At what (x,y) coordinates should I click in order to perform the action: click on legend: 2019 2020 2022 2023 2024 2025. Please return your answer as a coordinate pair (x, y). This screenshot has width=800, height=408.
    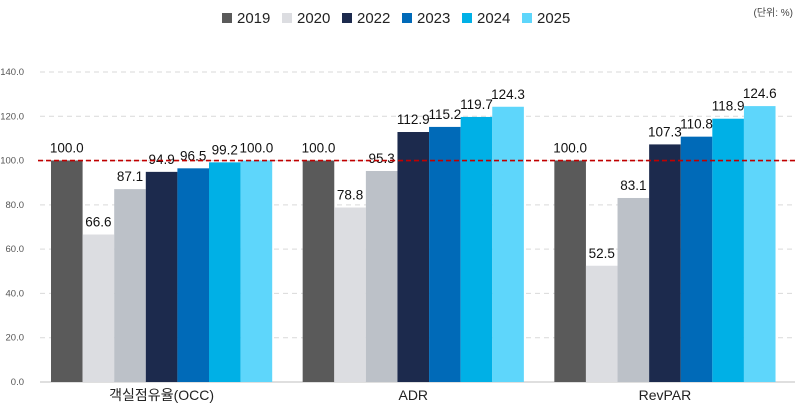
    Looking at the image, I should click on (396, 18).